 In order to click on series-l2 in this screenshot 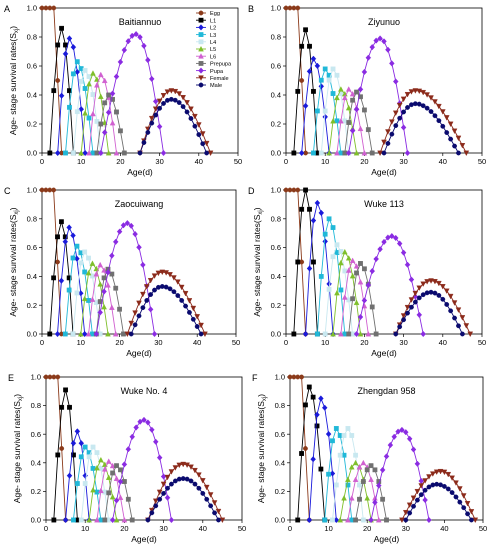, I will do `click(71, 96)`.